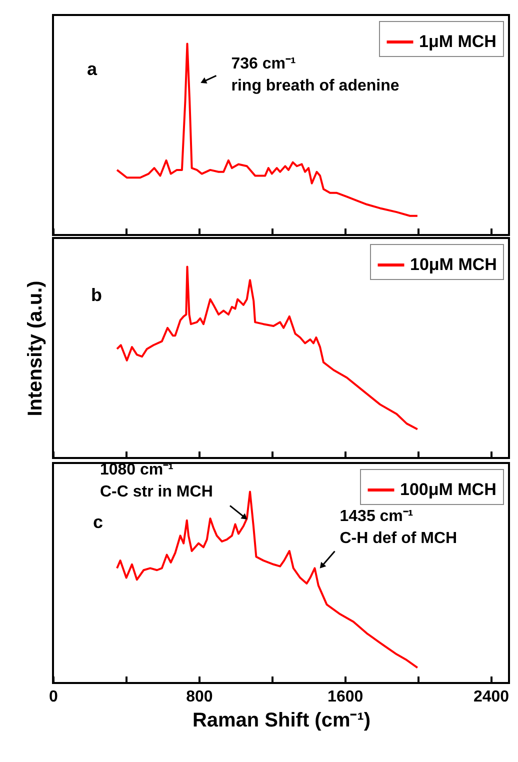 The height and width of the screenshot is (762, 518). Describe the element at coordinates (457, 41) in the screenshot. I see `legend-label: 1μM MCH` at that location.